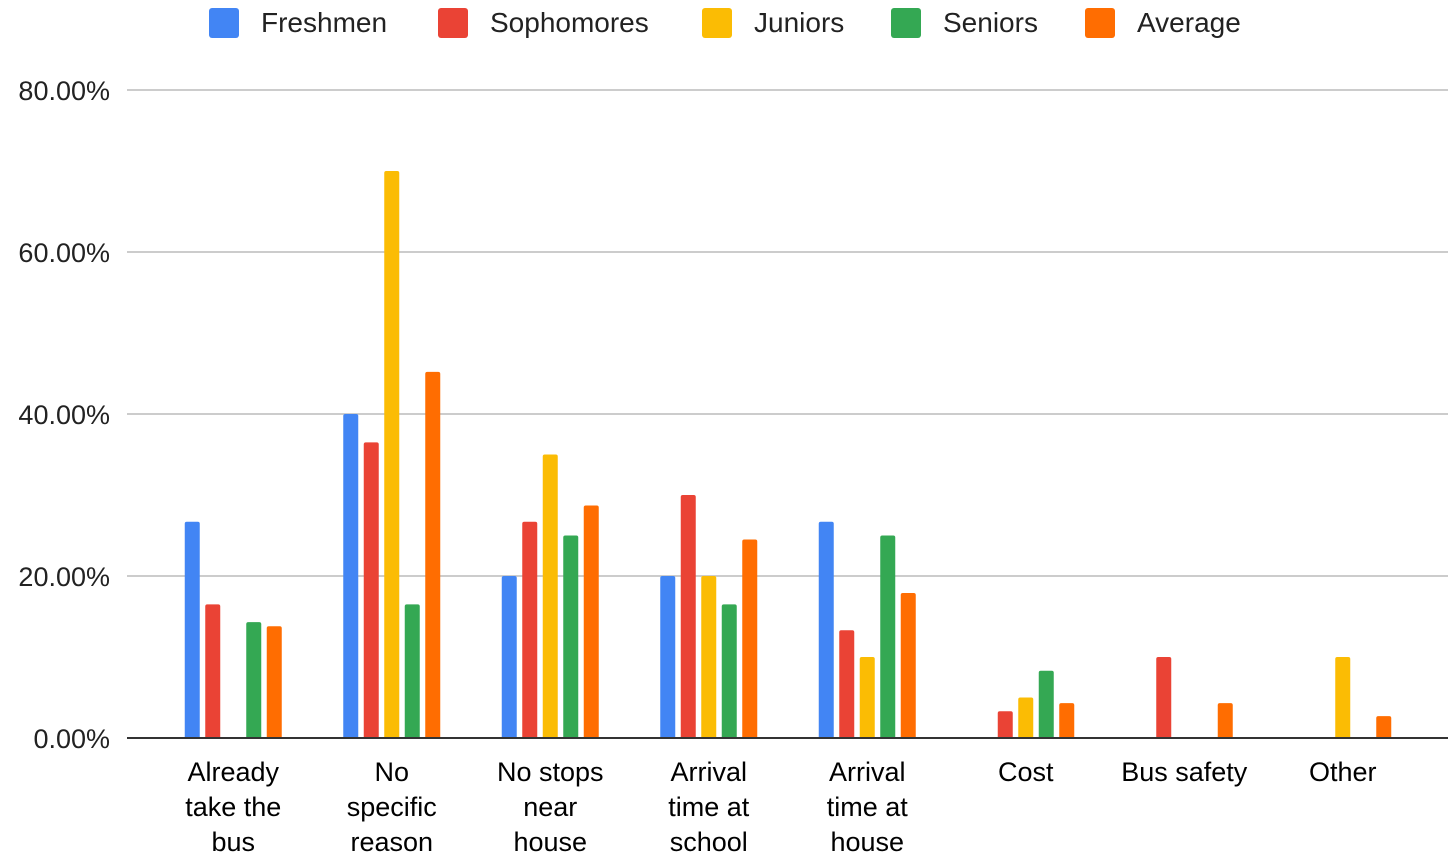  What do you see at coordinates (64, 91) in the screenshot?
I see `y-tick-label: 80.00%` at bounding box center [64, 91].